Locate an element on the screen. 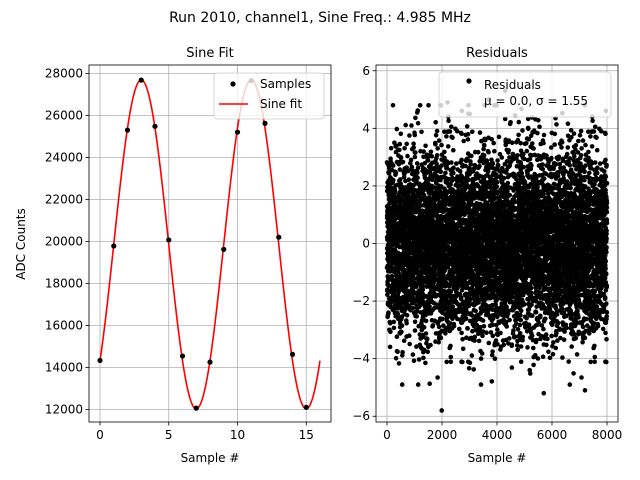 The width and height of the screenshot is (640, 480). x-tick-label: 0 is located at coordinates (100, 435).